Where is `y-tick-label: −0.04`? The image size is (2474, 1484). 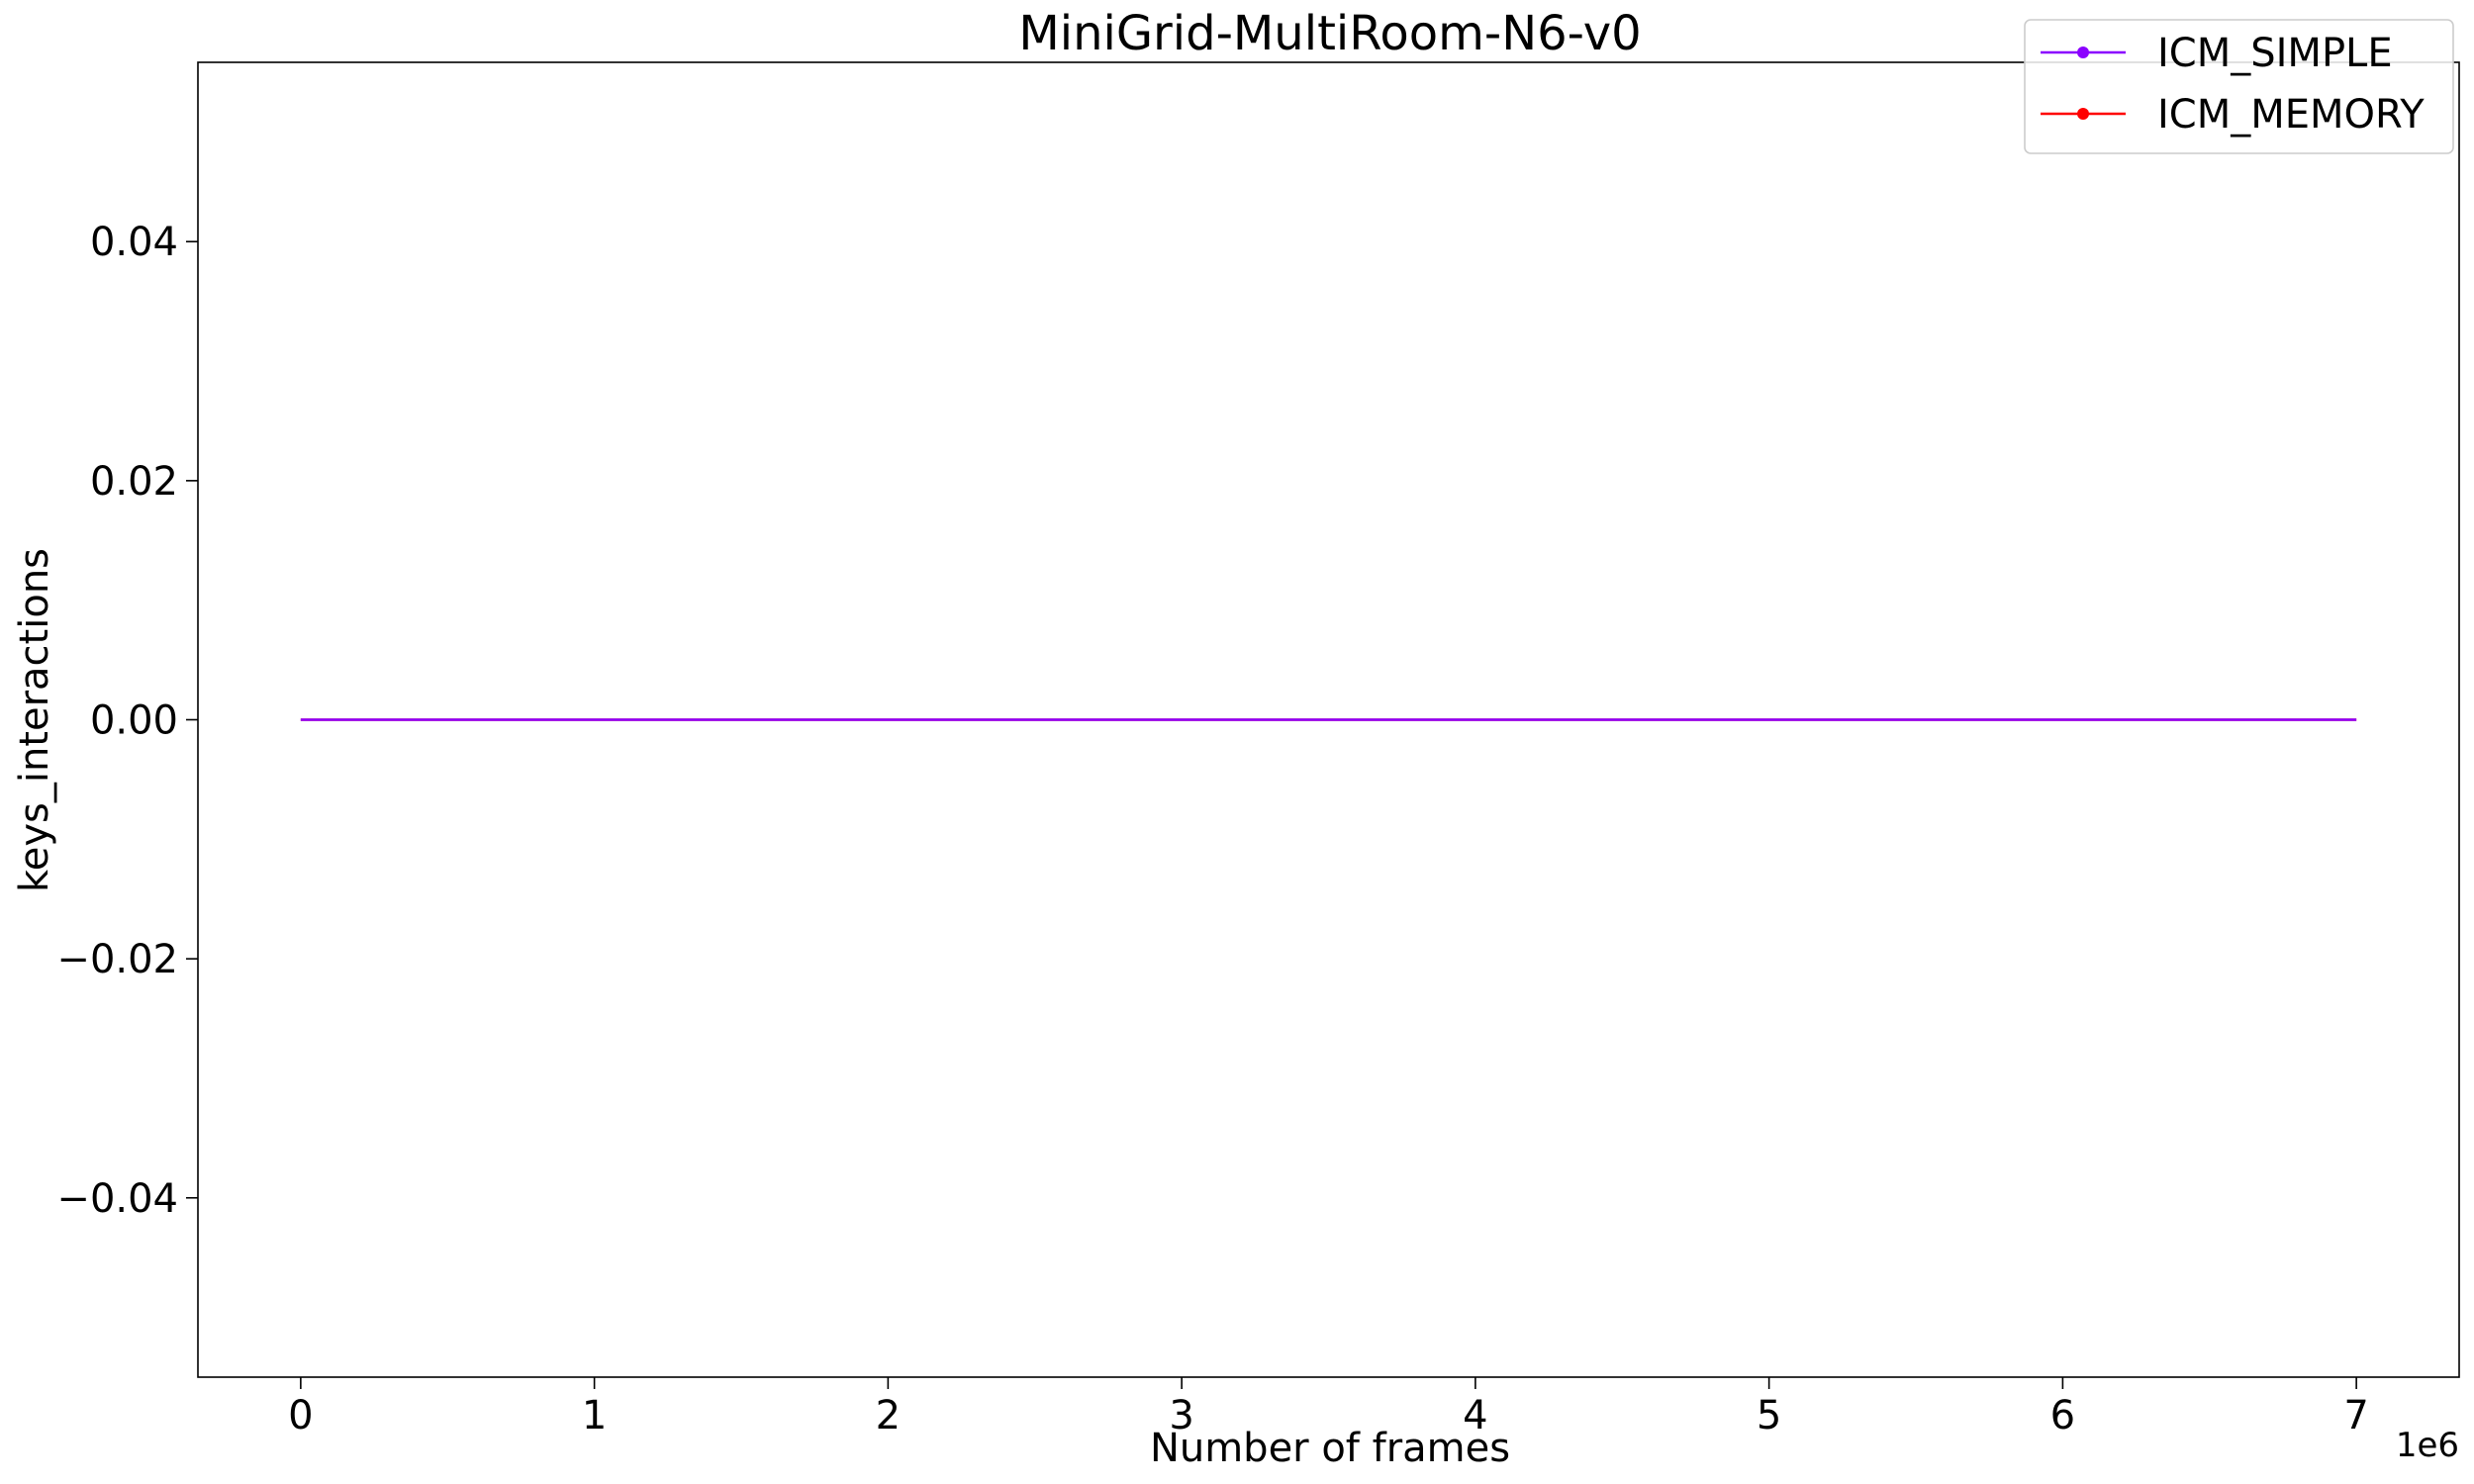
y-tick-label: −0.04 is located at coordinates (117, 1199).